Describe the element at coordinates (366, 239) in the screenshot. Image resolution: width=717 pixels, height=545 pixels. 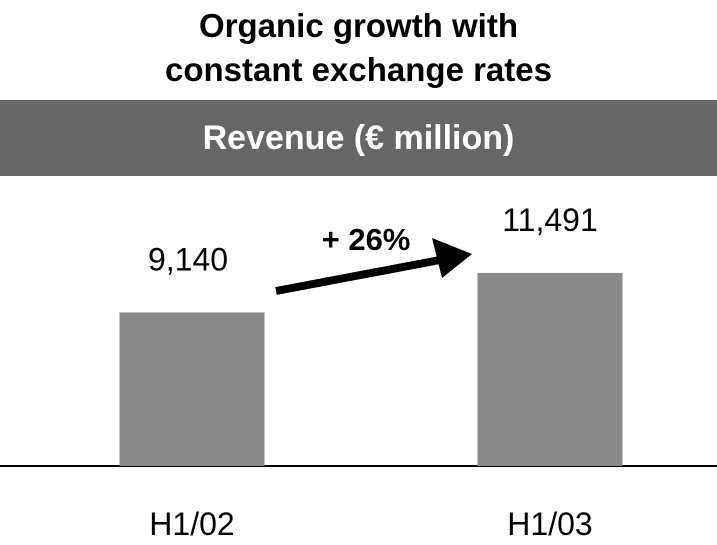
I see `annotation: + 26%` at that location.